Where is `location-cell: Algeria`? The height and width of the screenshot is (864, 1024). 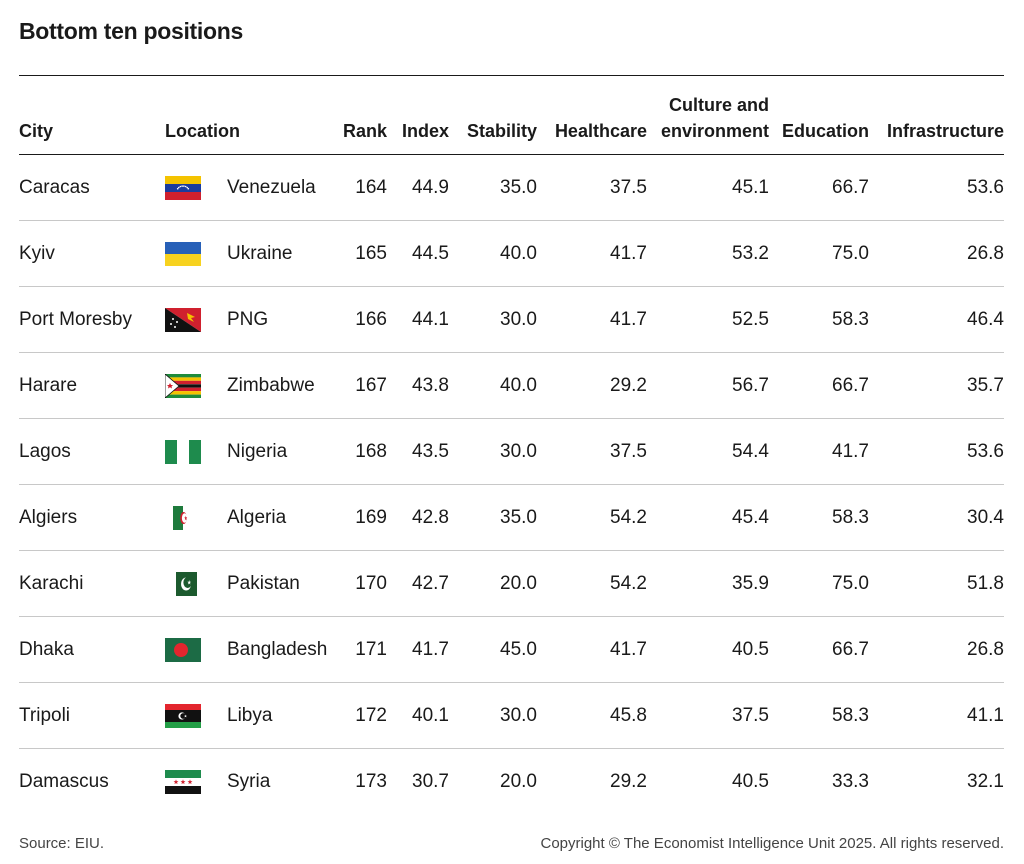 location-cell: Algeria is located at coordinates (251, 517).